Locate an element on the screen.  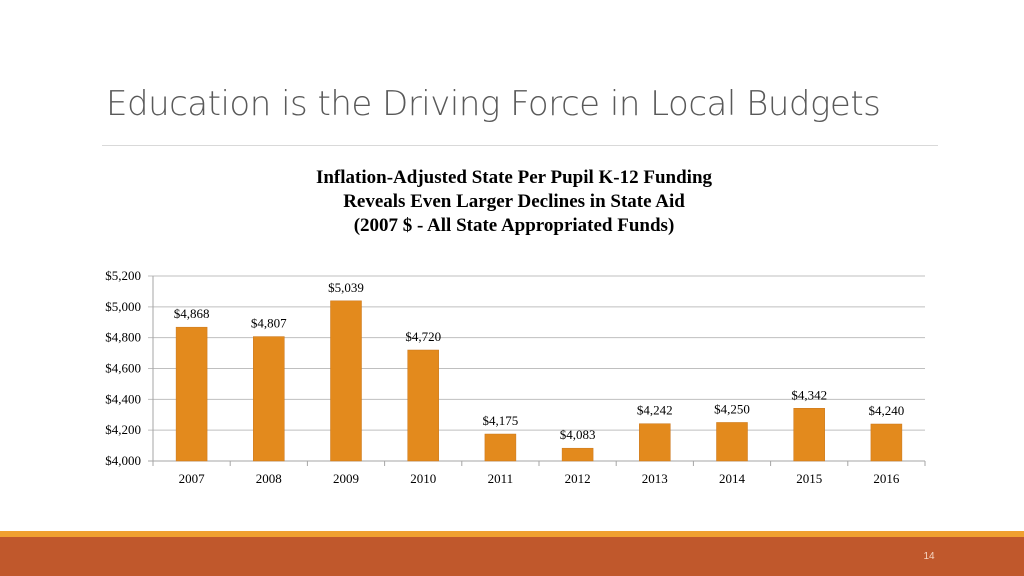
y-tick-label: $4,200 is located at coordinates (123, 429).